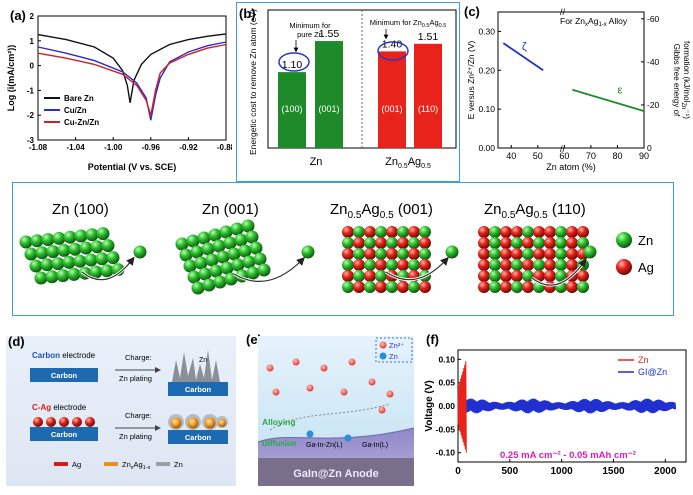  What do you see at coordinates (649, 148) in the screenshot?
I see `c-ytick-right-label: 0` at bounding box center [649, 148].